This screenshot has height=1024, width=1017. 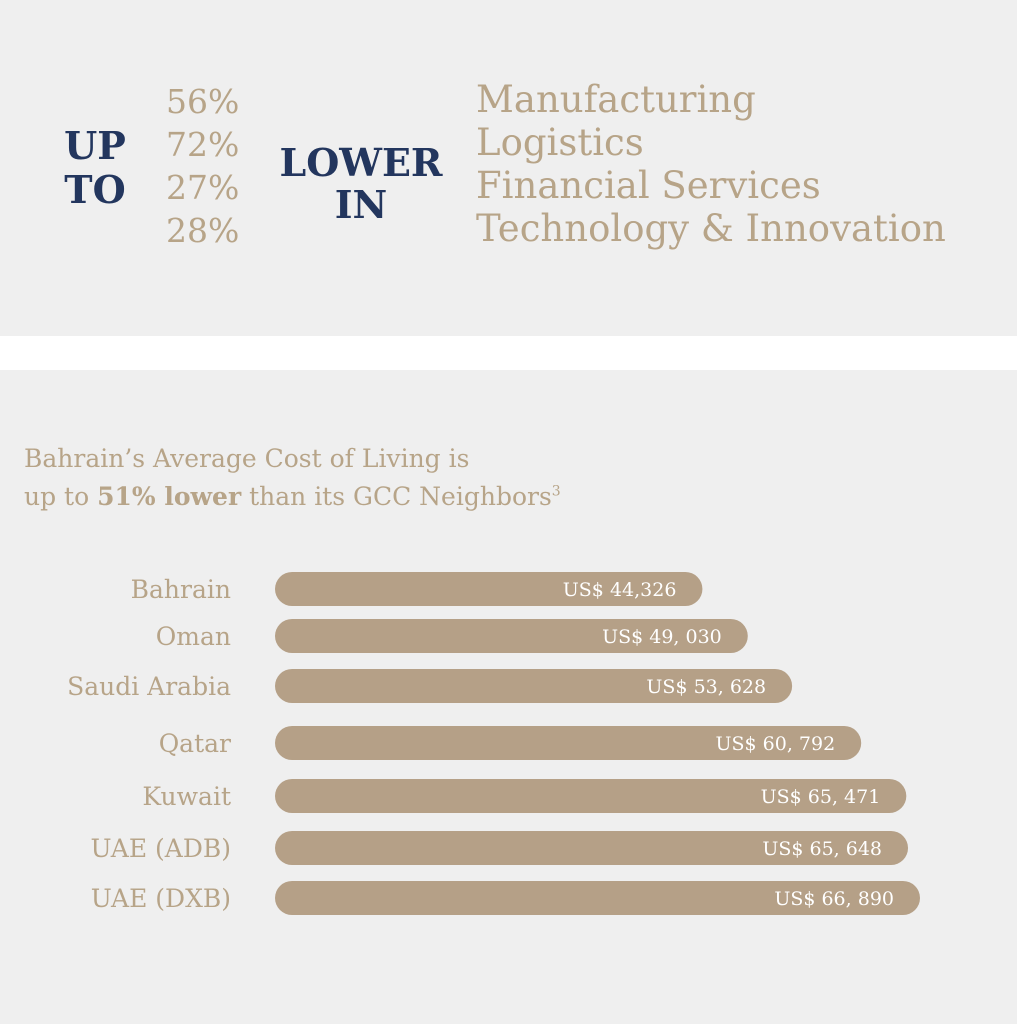 I want to click on category-label: UAE (ADB), so click(x=160, y=848).